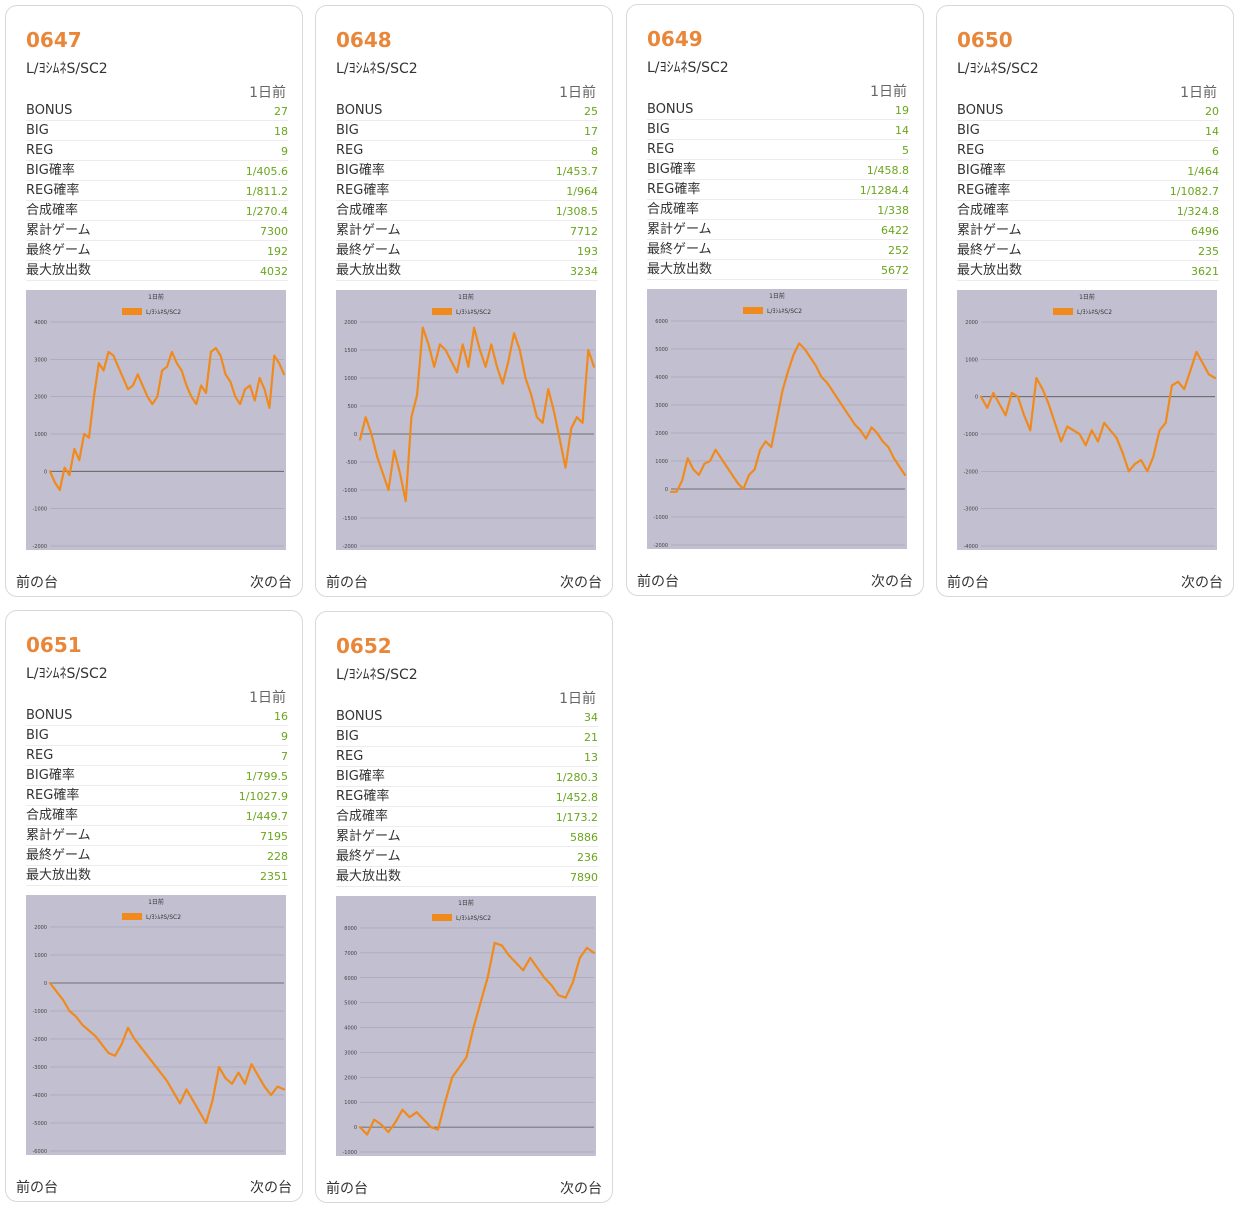  I want to click on y-tick-label: -2000, so click(349, 547).